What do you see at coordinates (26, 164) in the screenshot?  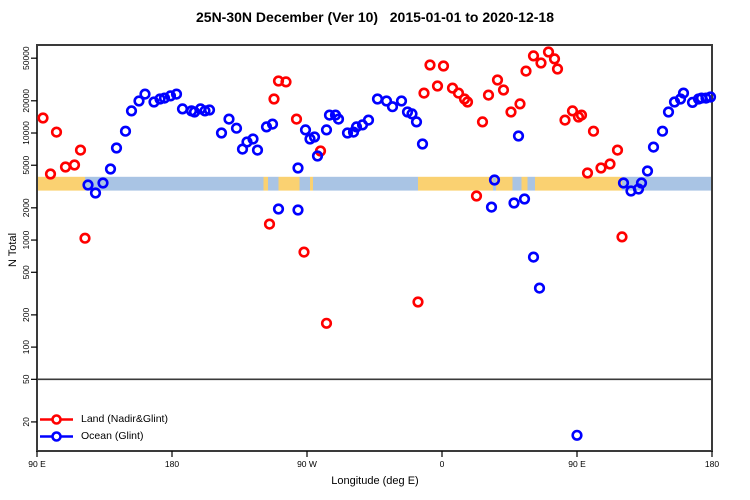 I see `y-tick-label: 5000` at bounding box center [26, 164].